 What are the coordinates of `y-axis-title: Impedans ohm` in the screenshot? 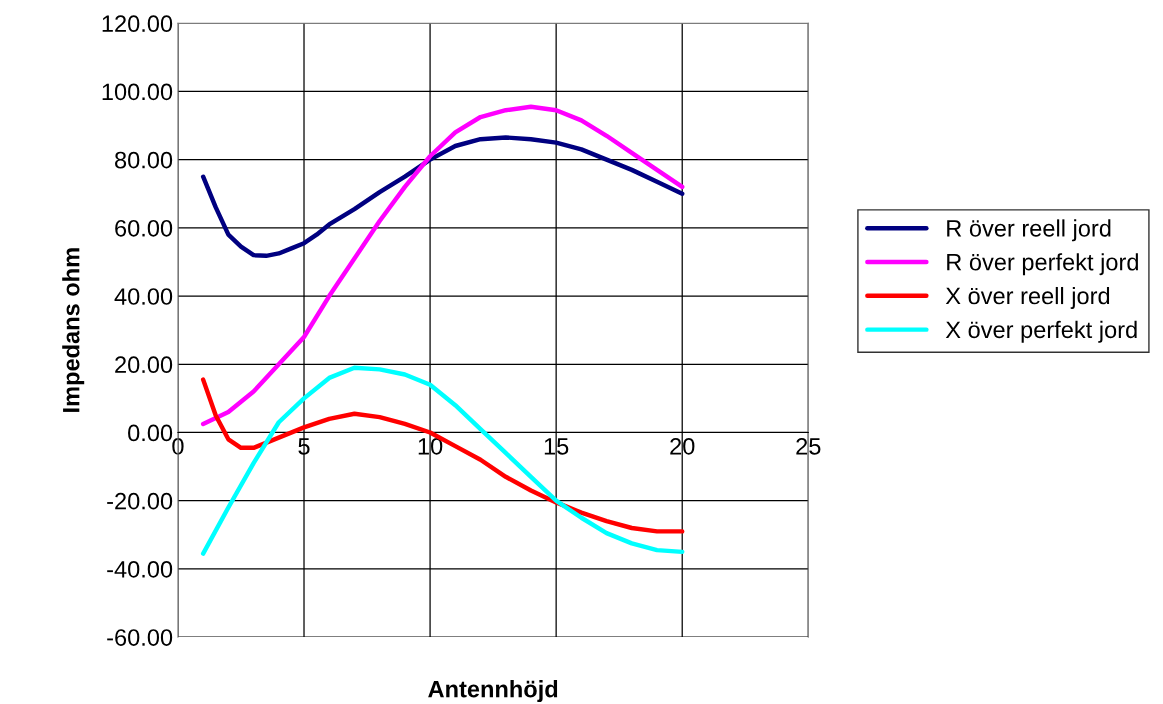 It's located at (73, 330).